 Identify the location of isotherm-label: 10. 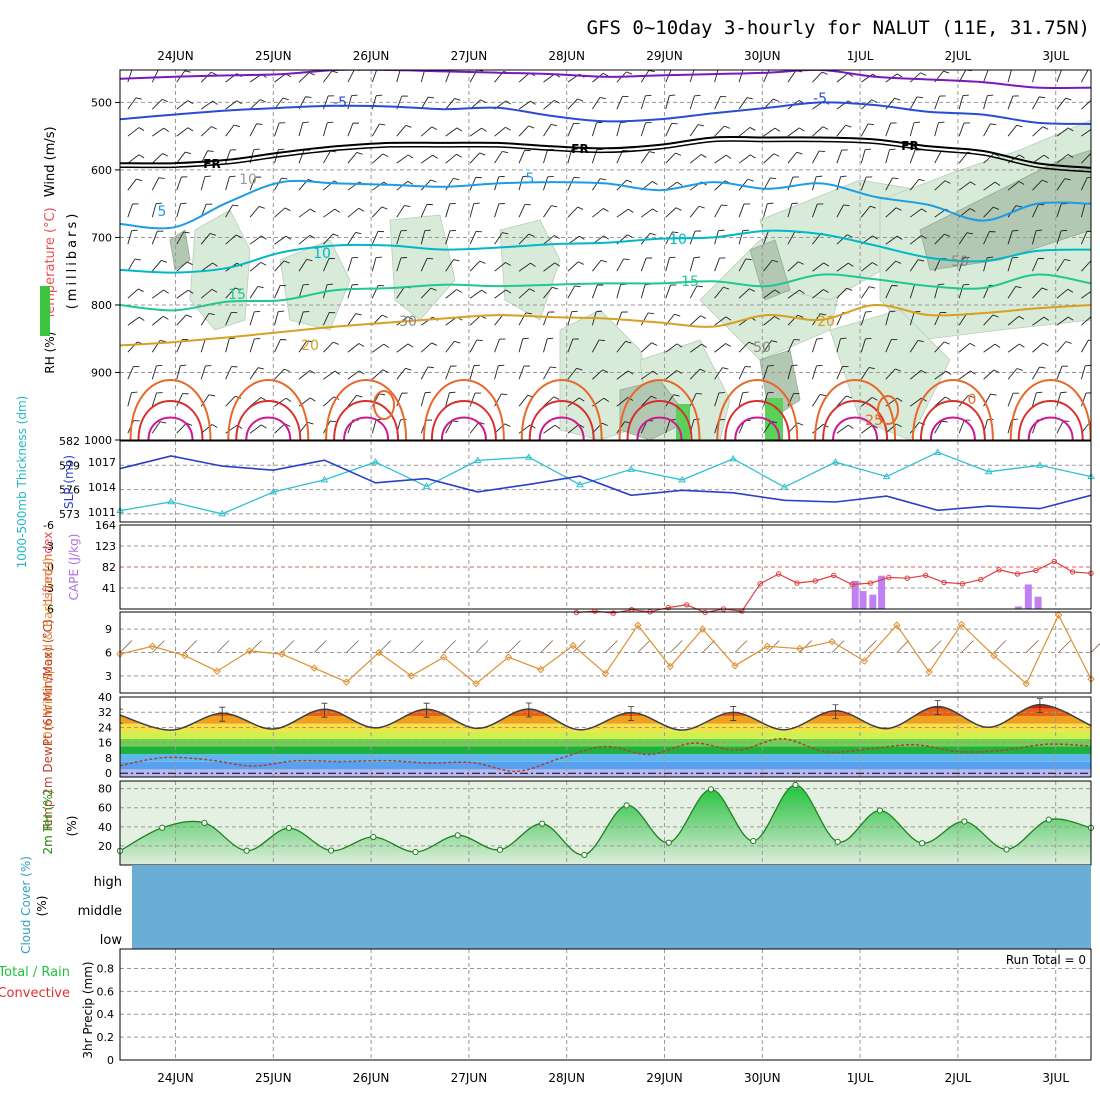
(322, 254).